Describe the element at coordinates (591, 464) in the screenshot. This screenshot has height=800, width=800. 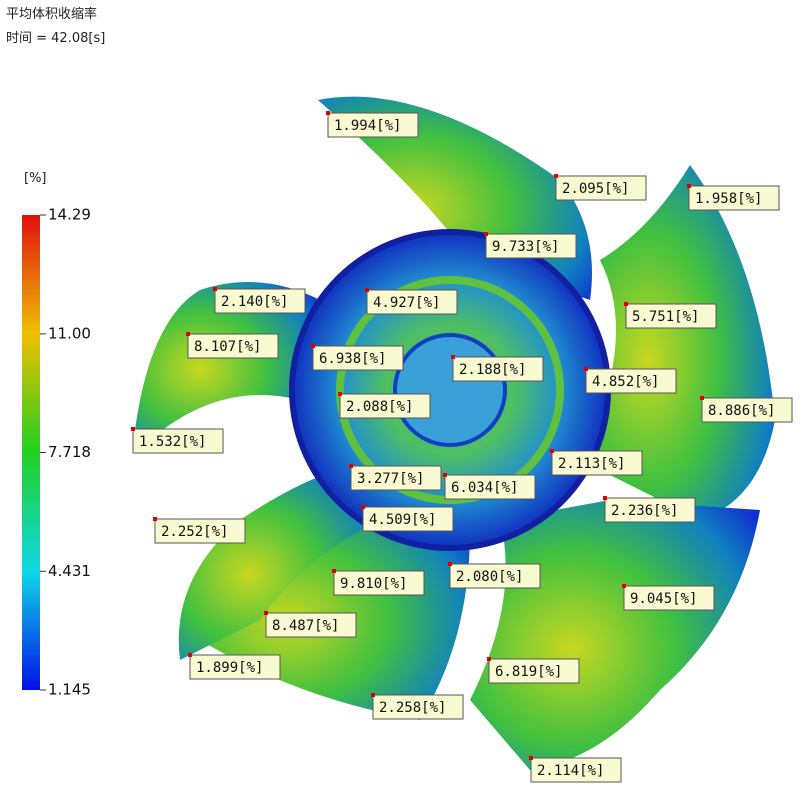
I see `annotation-label: 2.113[%]` at that location.